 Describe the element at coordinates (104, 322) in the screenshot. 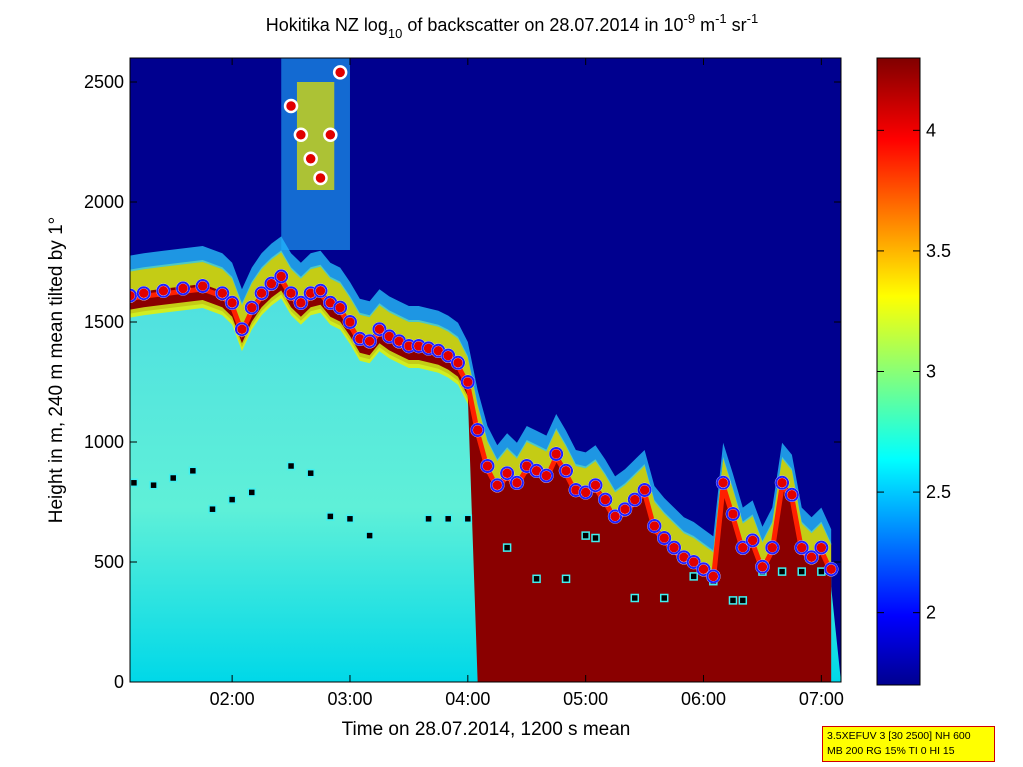

I see `y-tick-label: 1500` at that location.